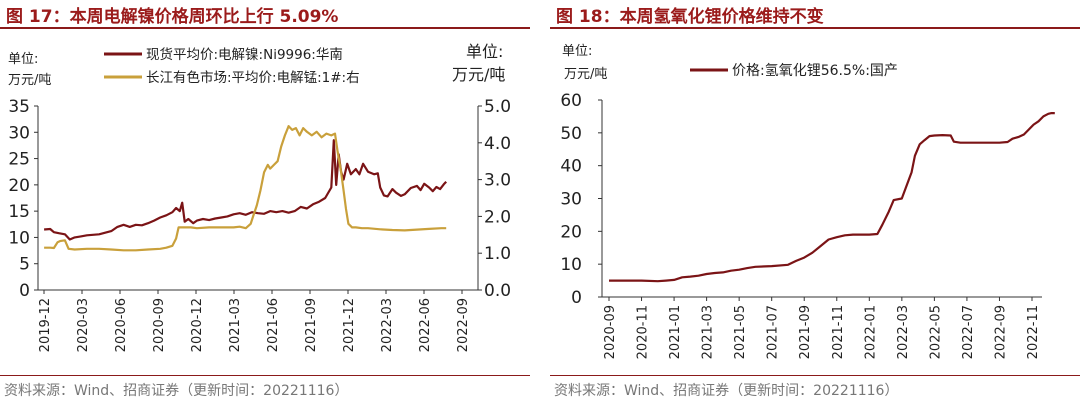 The height and width of the screenshot is (403, 1080). Describe the element at coordinates (690, 17) in the screenshot. I see `chart-title: 图 18：本周氢氧化锂价格维持不变` at that location.